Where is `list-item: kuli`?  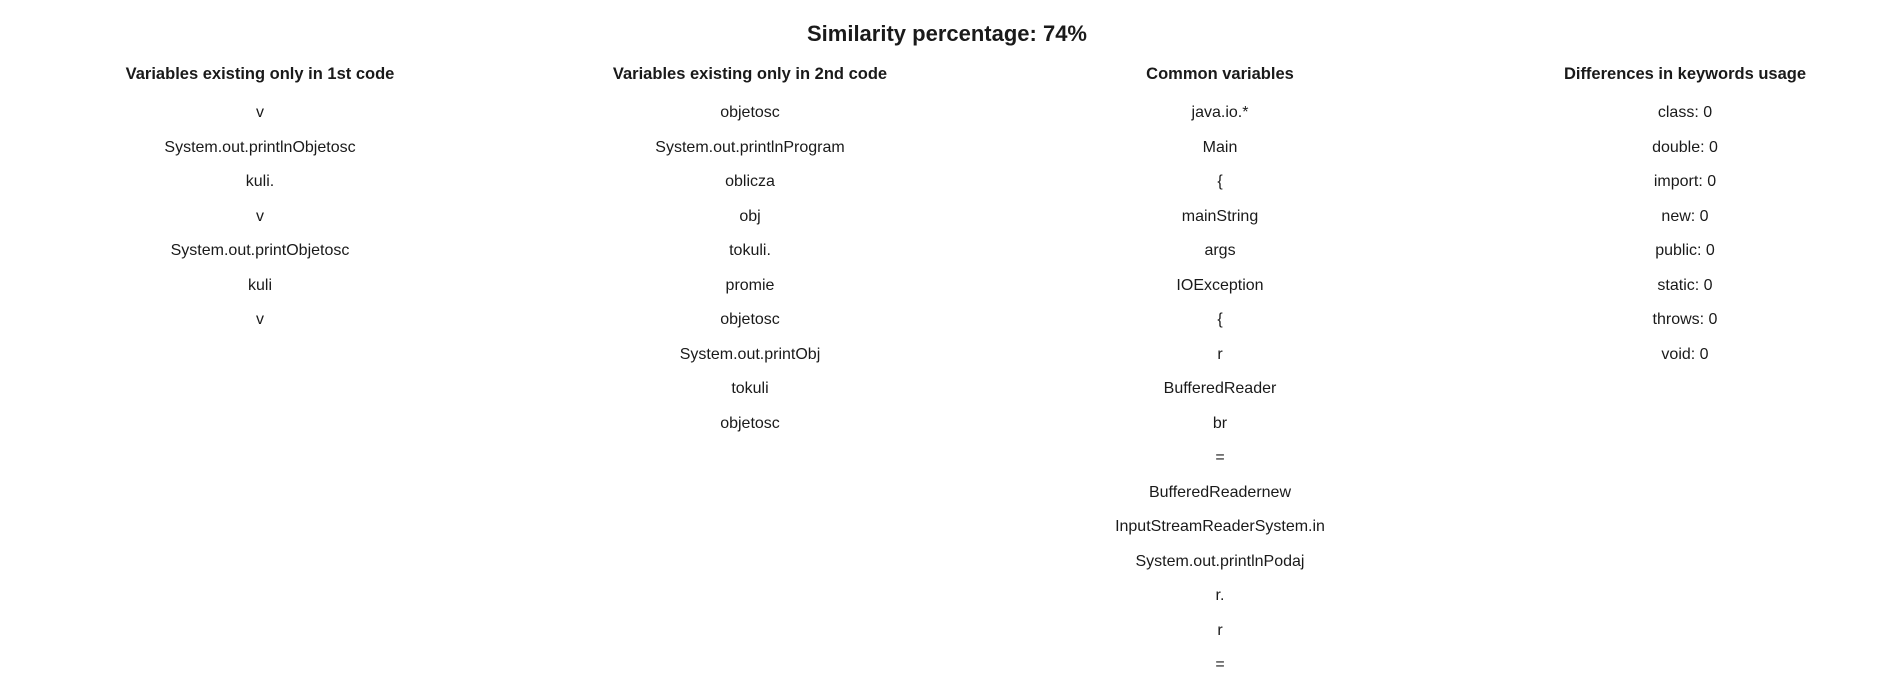 list-item: kuli is located at coordinates (259, 285).